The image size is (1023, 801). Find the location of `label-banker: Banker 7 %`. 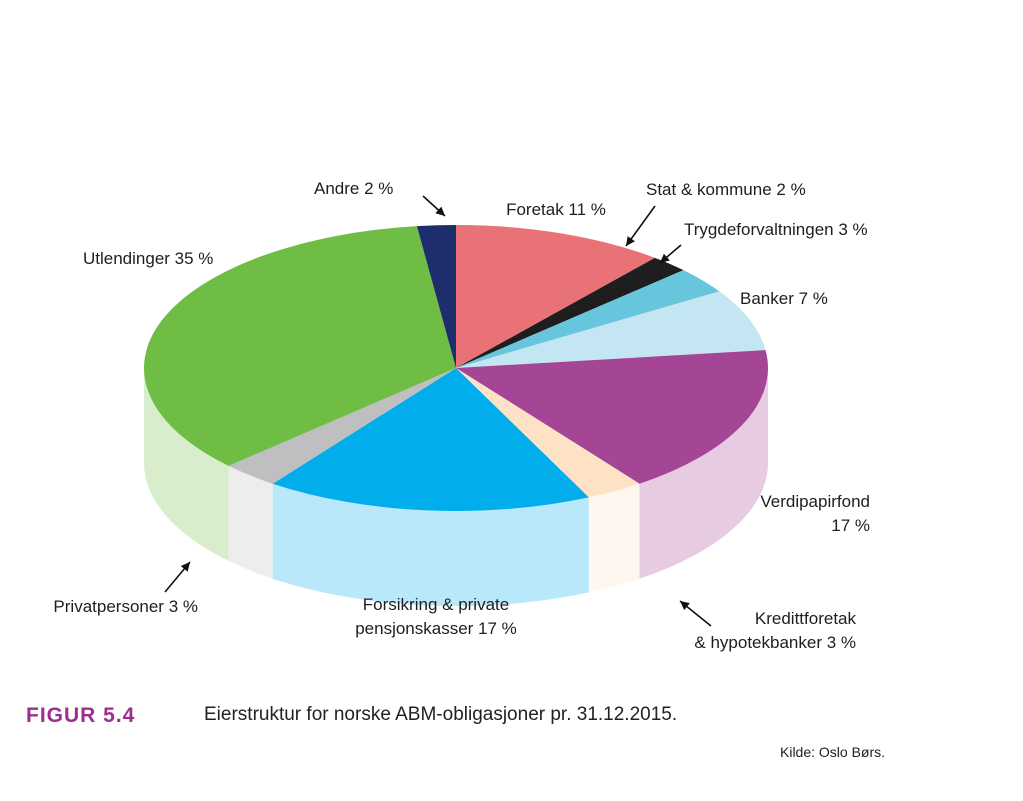

label-banker: Banker 7 % is located at coordinates (784, 298).